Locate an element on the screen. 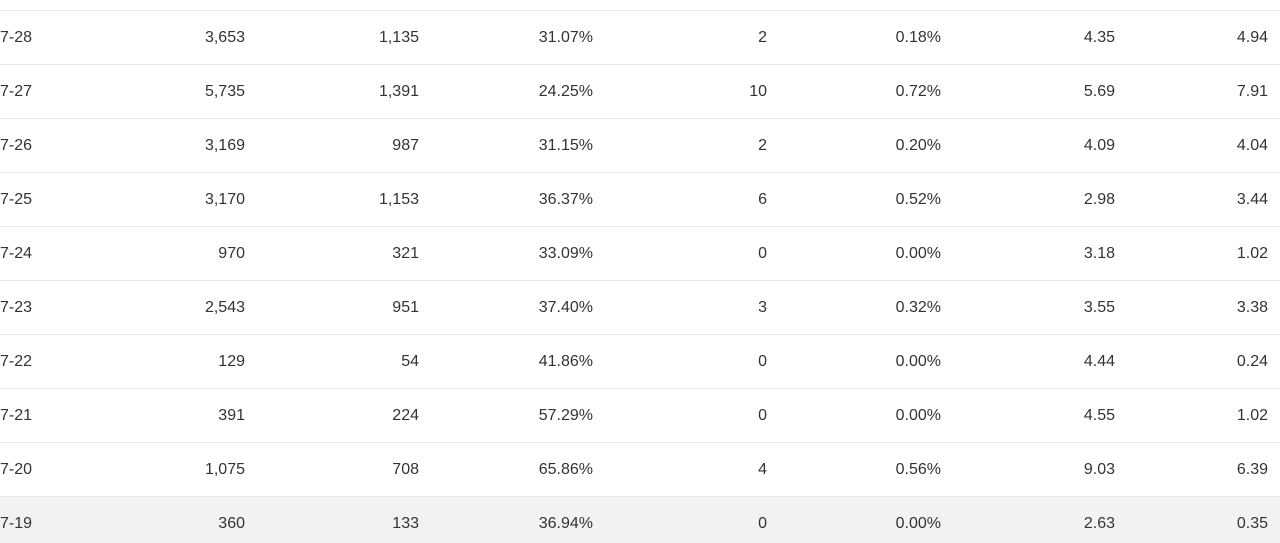  cell-col-2: 1,135 is located at coordinates (398, 37).